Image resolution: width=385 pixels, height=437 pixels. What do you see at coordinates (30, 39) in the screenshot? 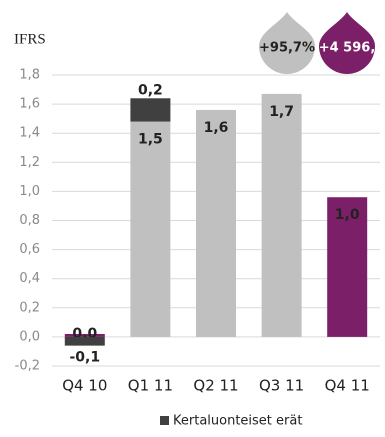
I see `axis-title: IFRS` at bounding box center [30, 39].